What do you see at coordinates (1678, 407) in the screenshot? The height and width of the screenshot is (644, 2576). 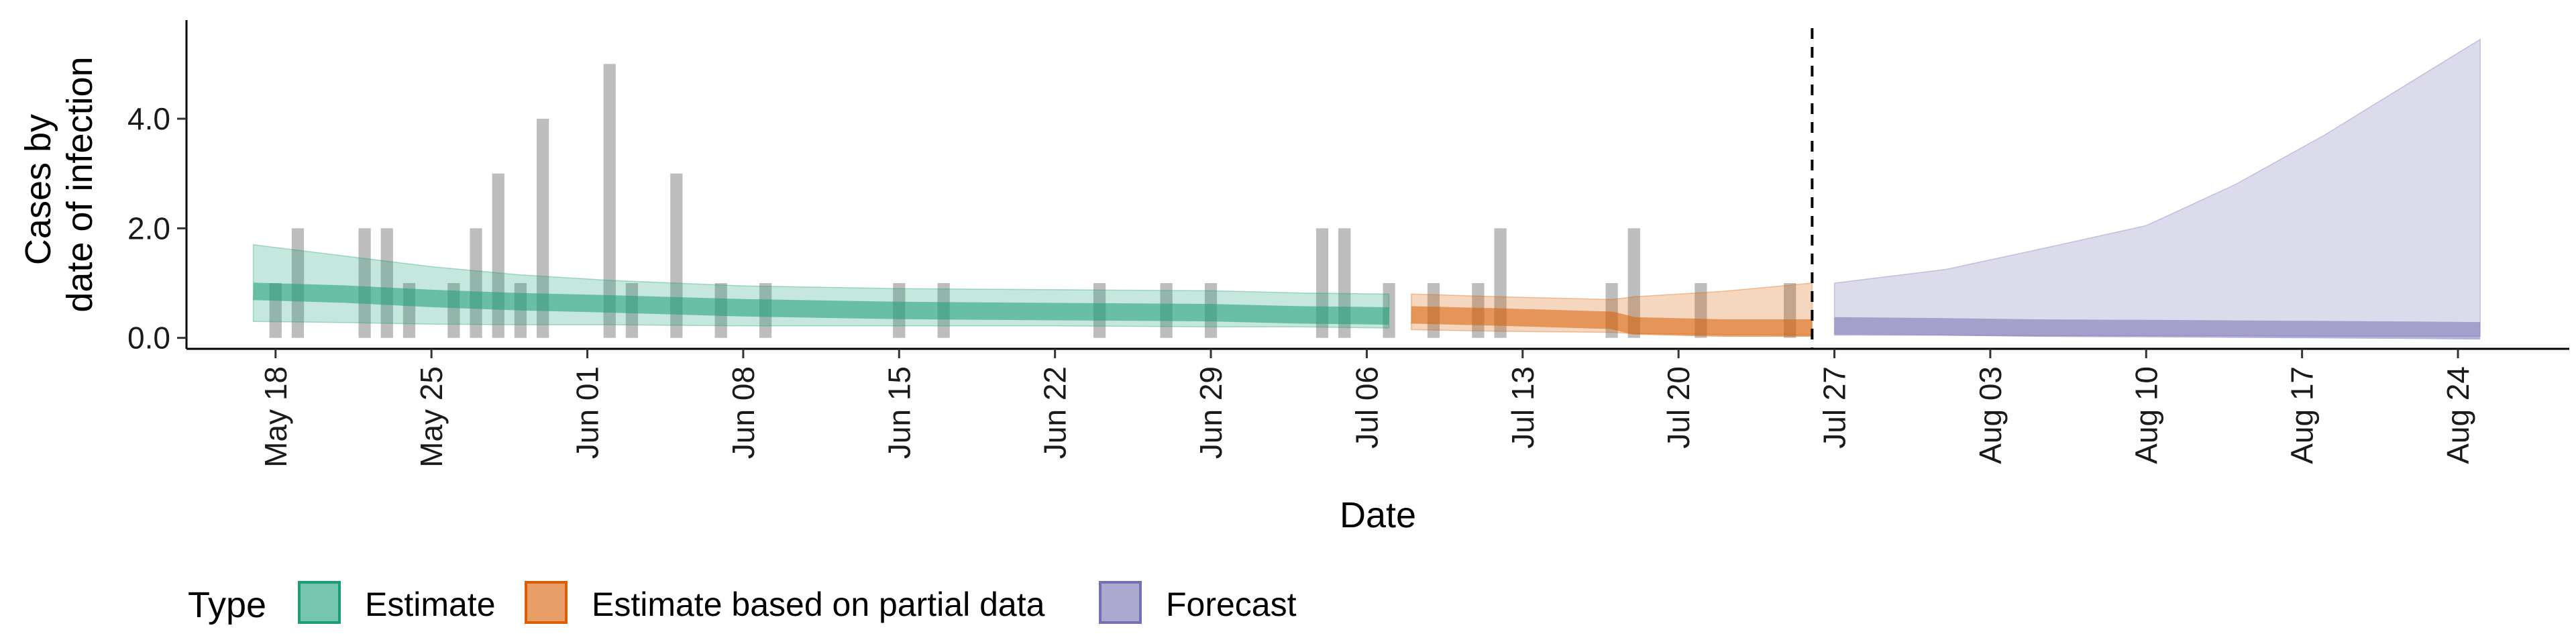 I see `x-tick-label: Jul 20` at bounding box center [1678, 407].